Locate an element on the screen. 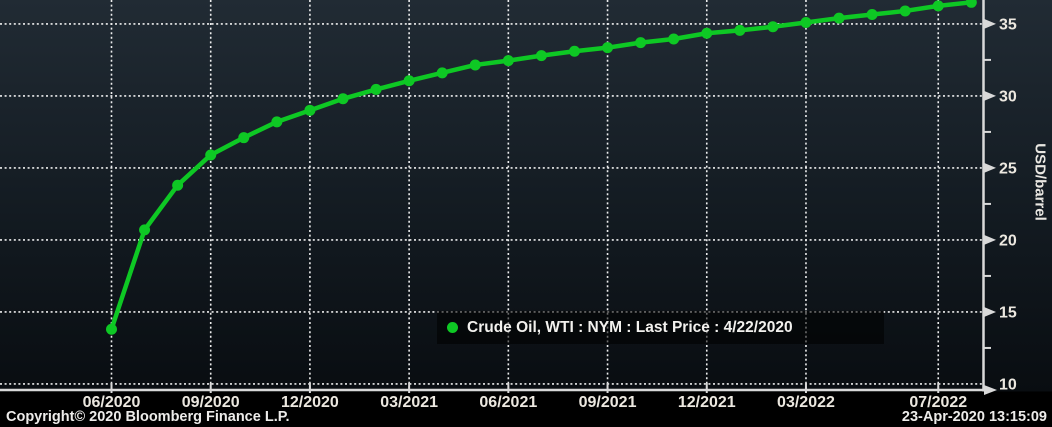 Image resolution: width=1052 pixels, height=427 pixels. x-tick-label: 07/2022 is located at coordinates (938, 402).